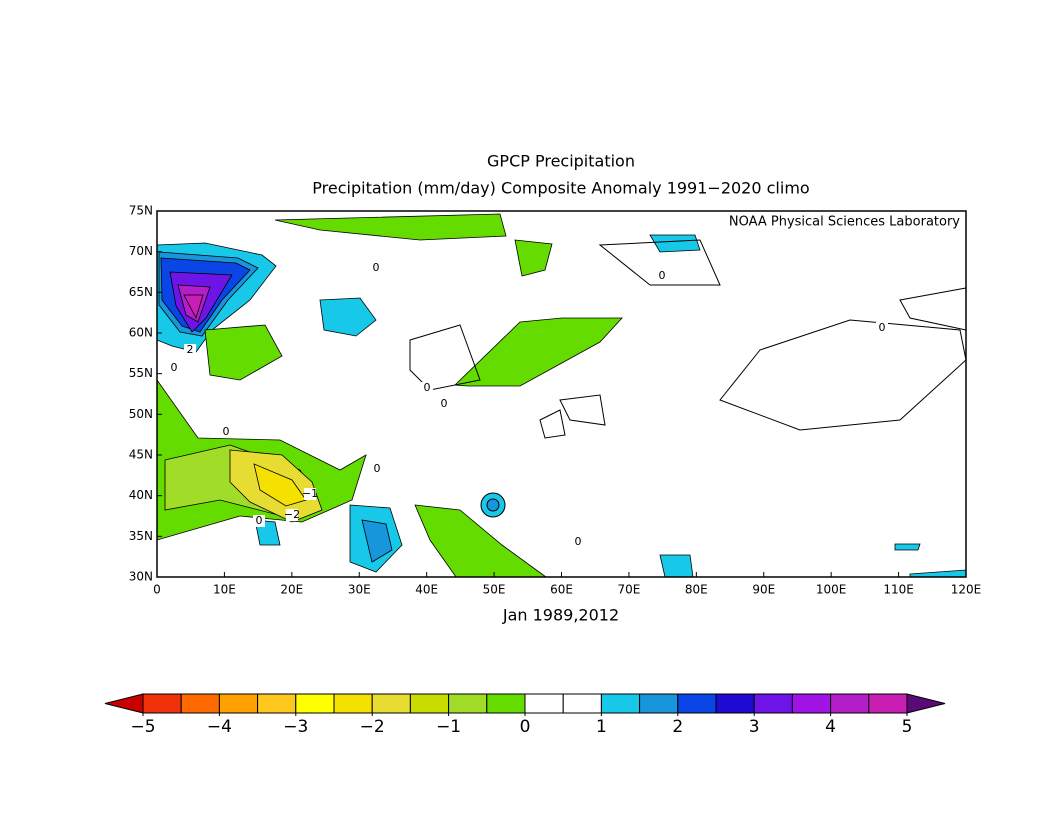 Image resolution: width=1050 pixels, height=817 pixels. What do you see at coordinates (157, 590) in the screenshot?
I see `x-tick-label: 0` at bounding box center [157, 590].